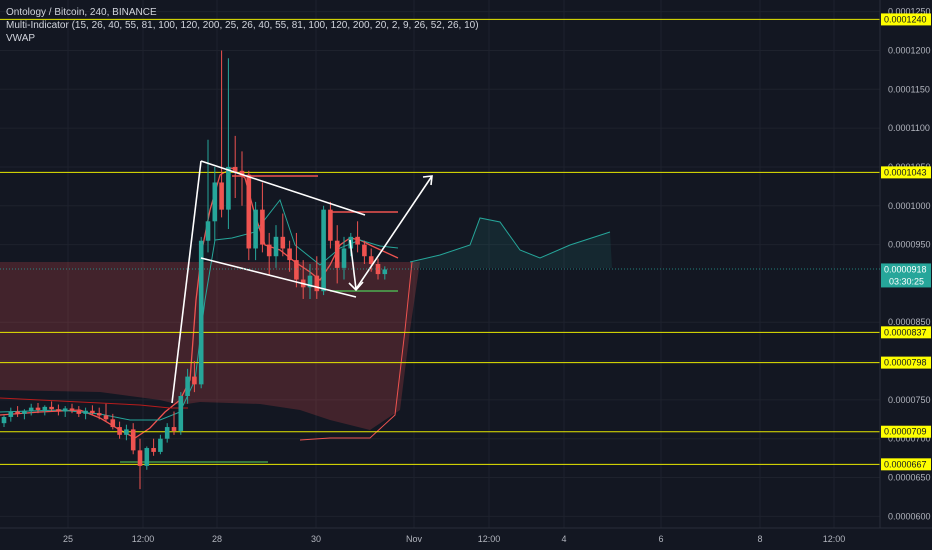 The image size is (932, 550). What do you see at coordinates (909, 439) in the screenshot?
I see `price-tick-label: 0.0000700` at bounding box center [909, 439].